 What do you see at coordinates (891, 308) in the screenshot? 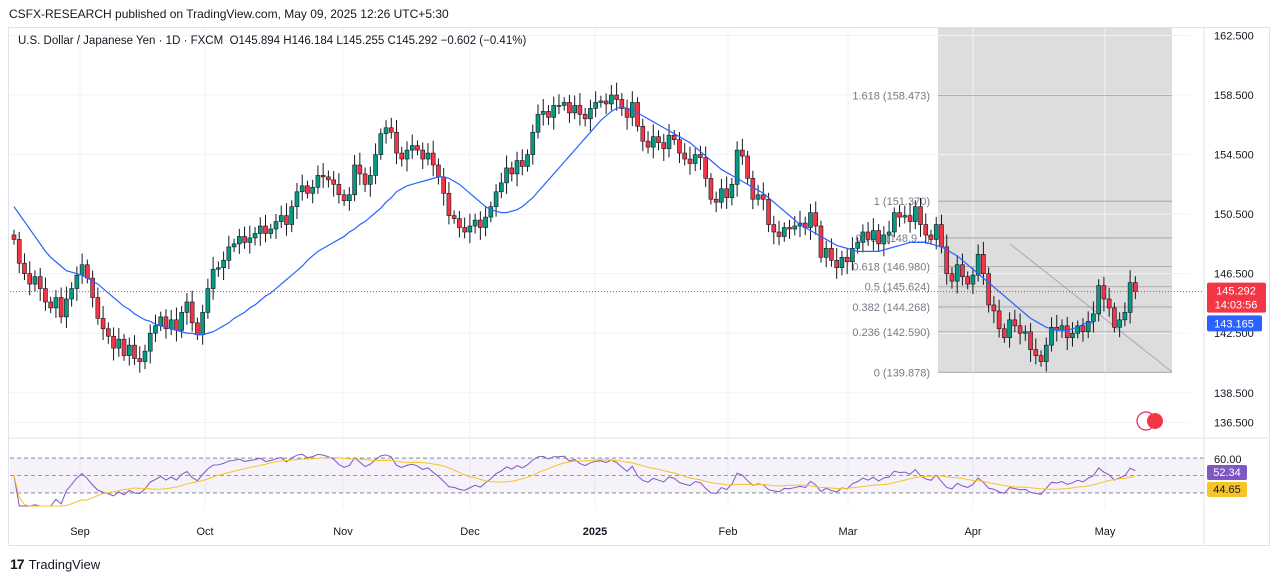
I see `fib-level-label: 0.382 (144.268)` at bounding box center [891, 308].